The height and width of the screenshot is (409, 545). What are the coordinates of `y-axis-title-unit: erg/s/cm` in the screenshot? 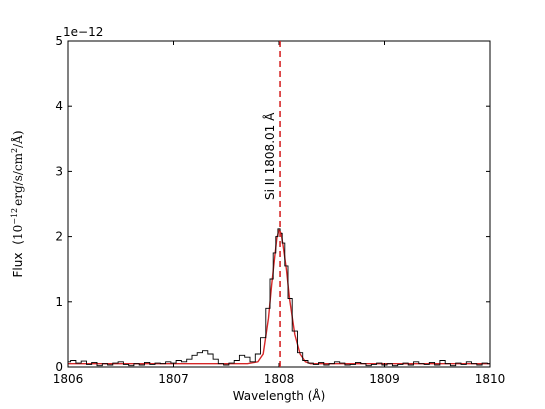 It's located at (18, 178).